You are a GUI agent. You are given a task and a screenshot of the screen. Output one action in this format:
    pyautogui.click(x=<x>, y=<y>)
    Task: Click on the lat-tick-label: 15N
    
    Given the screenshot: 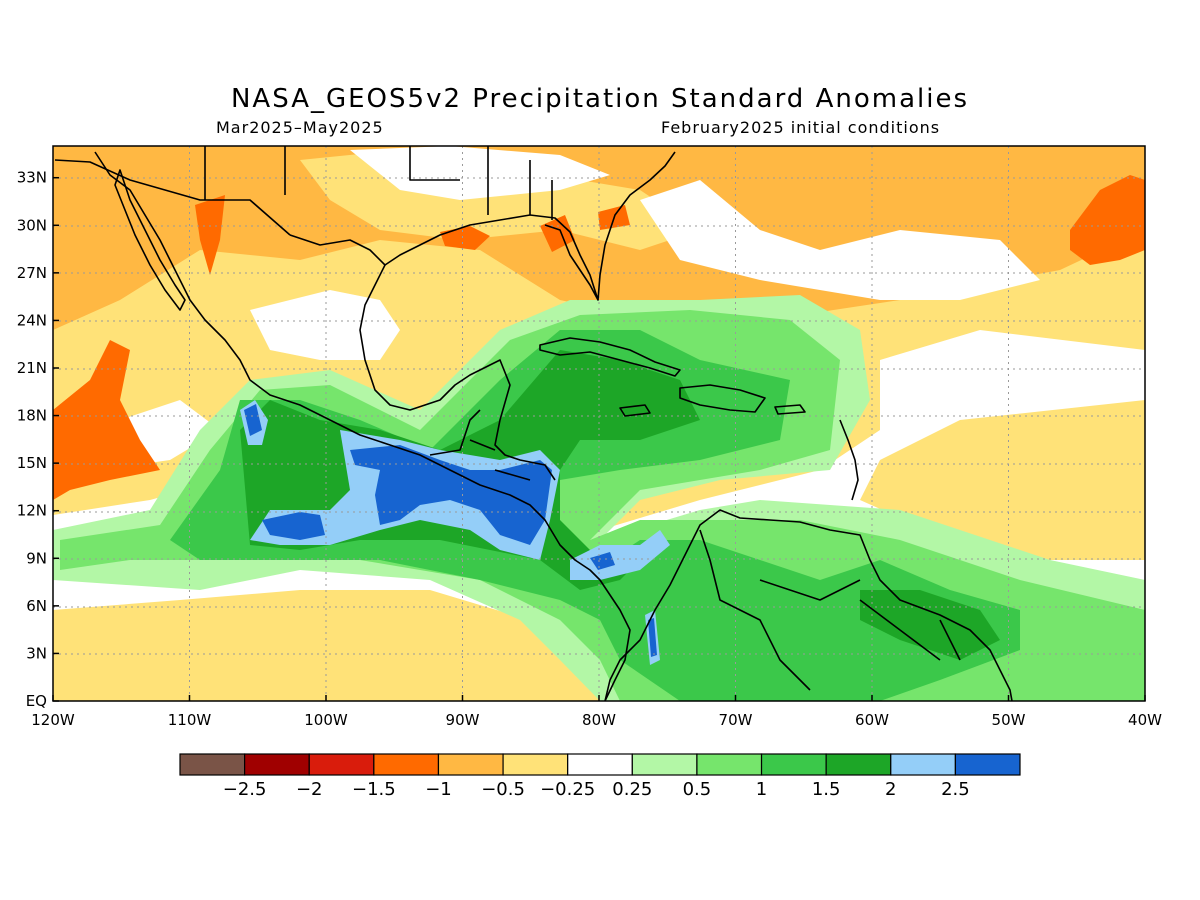 What is the action you would take?
    pyautogui.click(x=32, y=463)
    